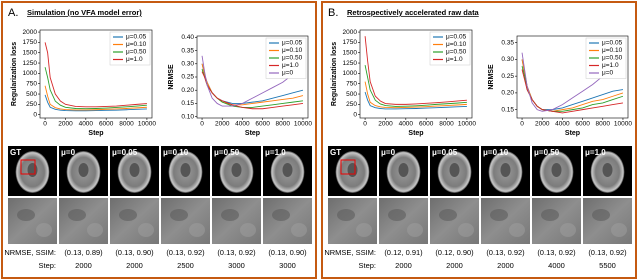 The height and width of the screenshot is (280, 640). What do you see at coordinates (187, 116) in the screenshot?
I see `y-tick-label: 0.10` at bounding box center [187, 116].